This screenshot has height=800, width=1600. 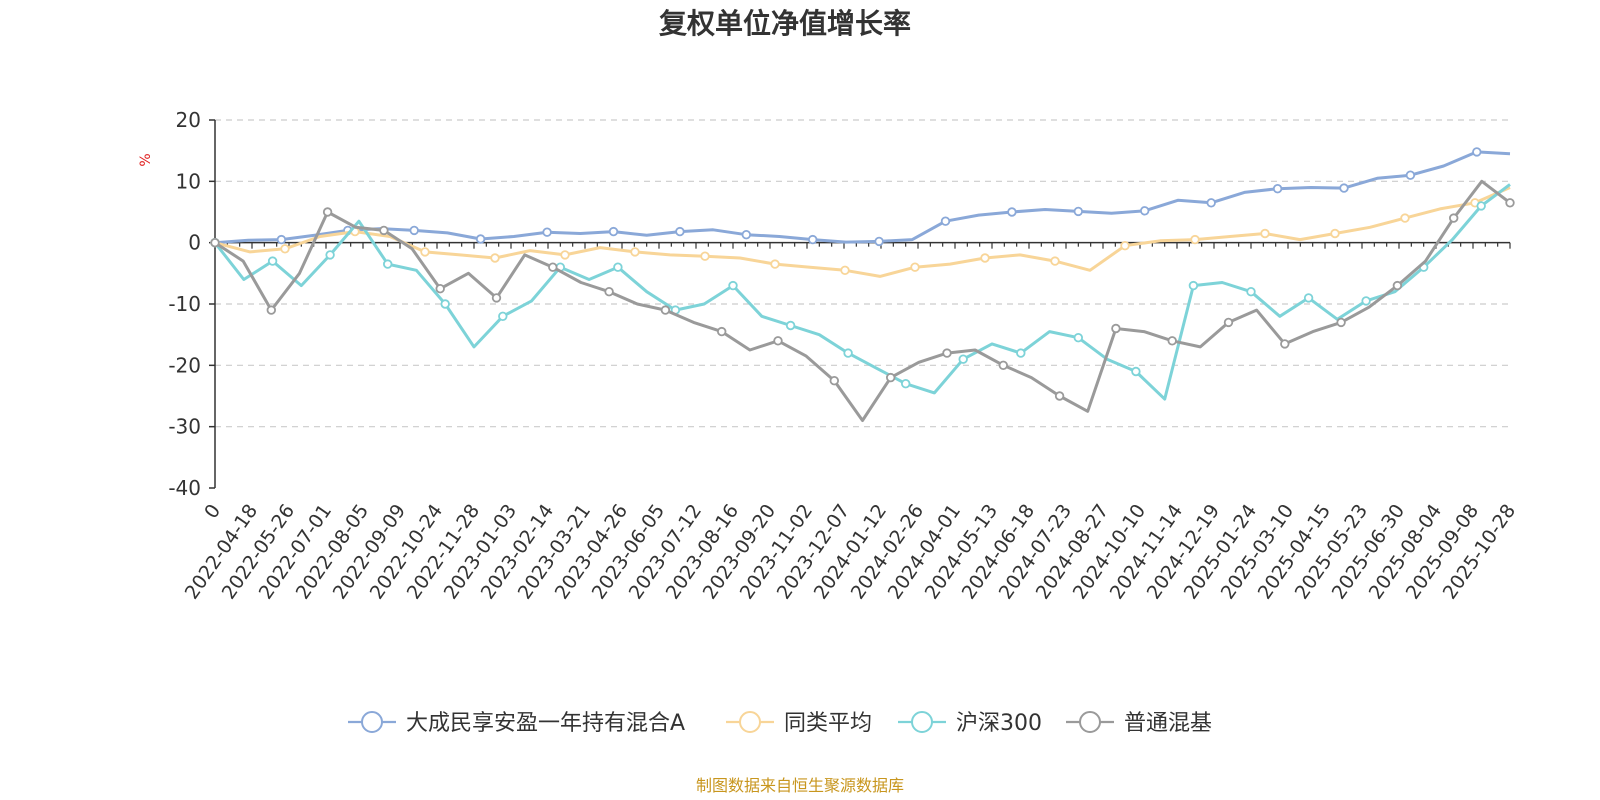 I want to click on y-tick-label: -10, so click(x=184, y=304).